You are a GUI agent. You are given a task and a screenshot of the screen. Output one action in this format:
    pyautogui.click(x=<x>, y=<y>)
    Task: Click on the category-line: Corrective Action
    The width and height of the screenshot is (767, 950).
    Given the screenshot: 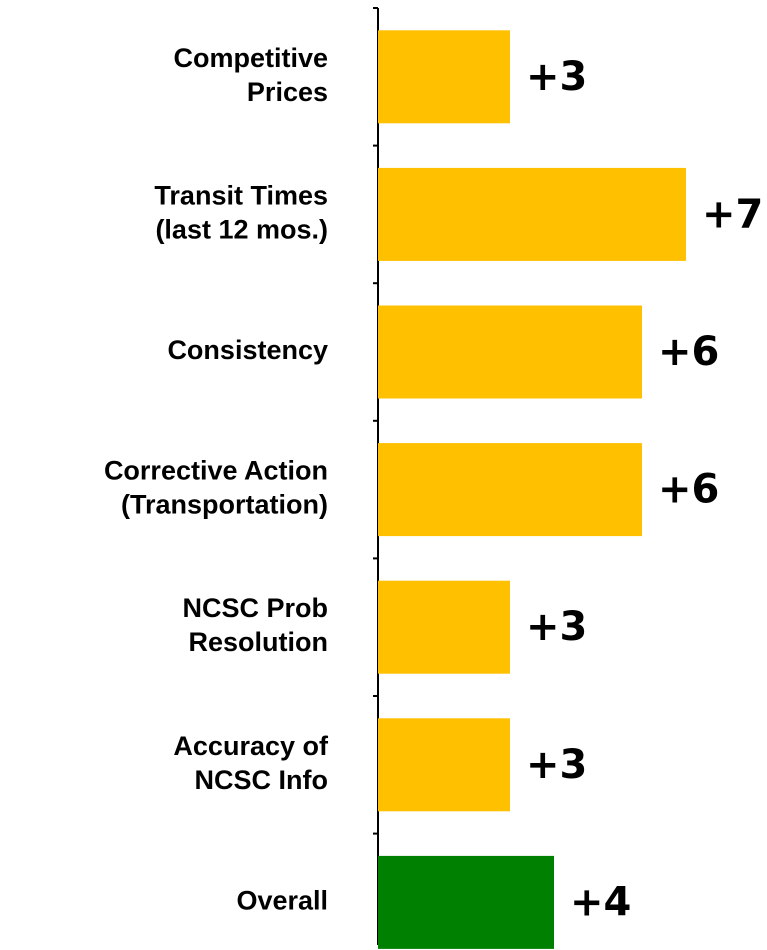 What is the action you would take?
    pyautogui.click(x=216, y=471)
    